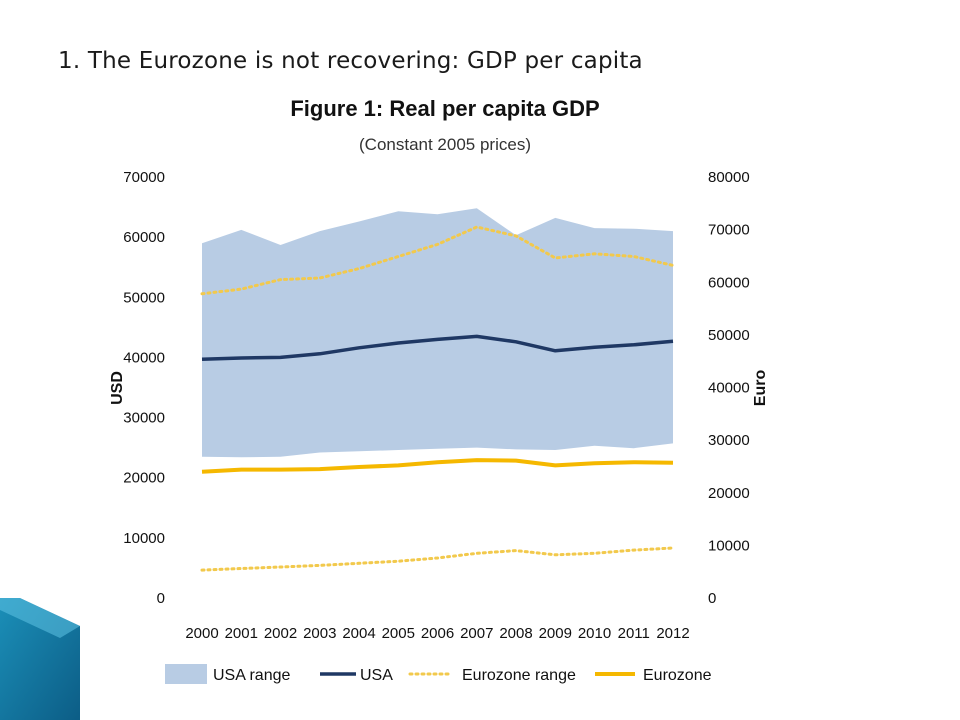 This screenshot has width=960, height=720. What do you see at coordinates (437, 466) in the screenshot?
I see `series-eurozone-line` at bounding box center [437, 466].